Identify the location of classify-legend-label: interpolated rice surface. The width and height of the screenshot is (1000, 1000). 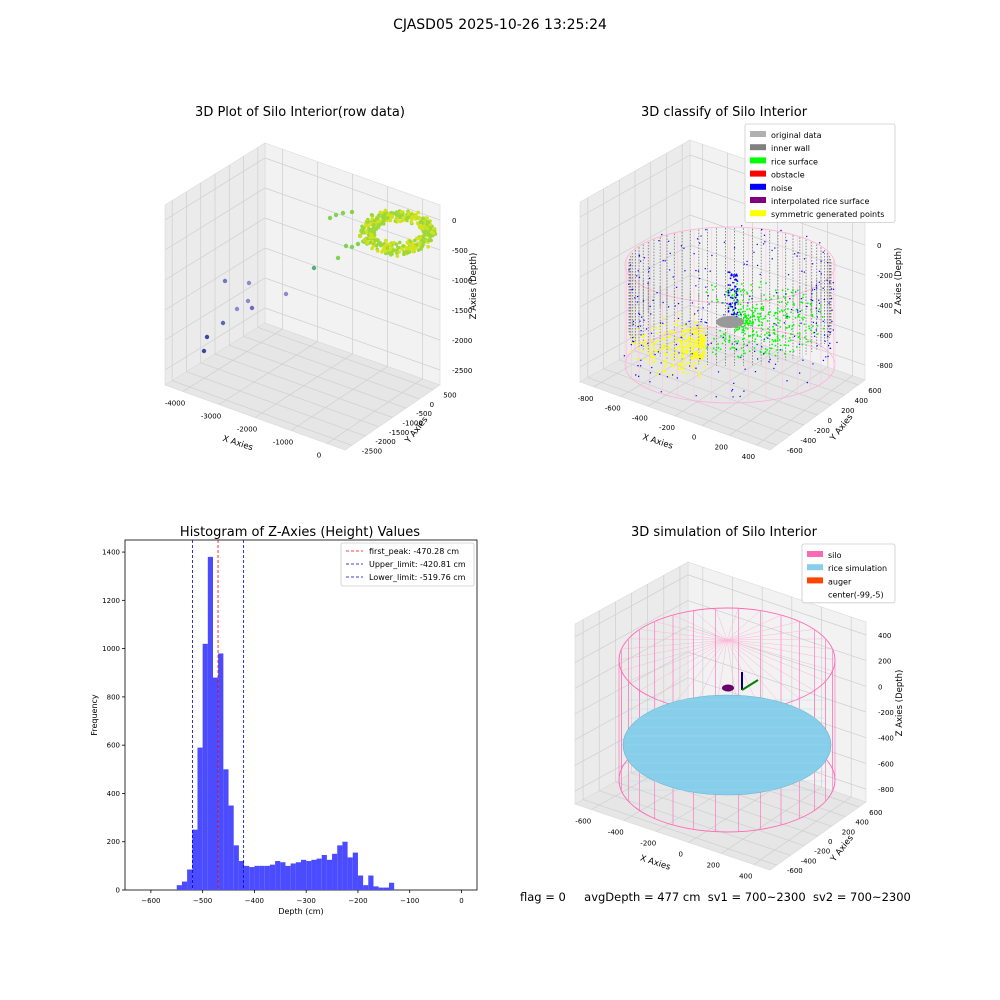
(820, 201).